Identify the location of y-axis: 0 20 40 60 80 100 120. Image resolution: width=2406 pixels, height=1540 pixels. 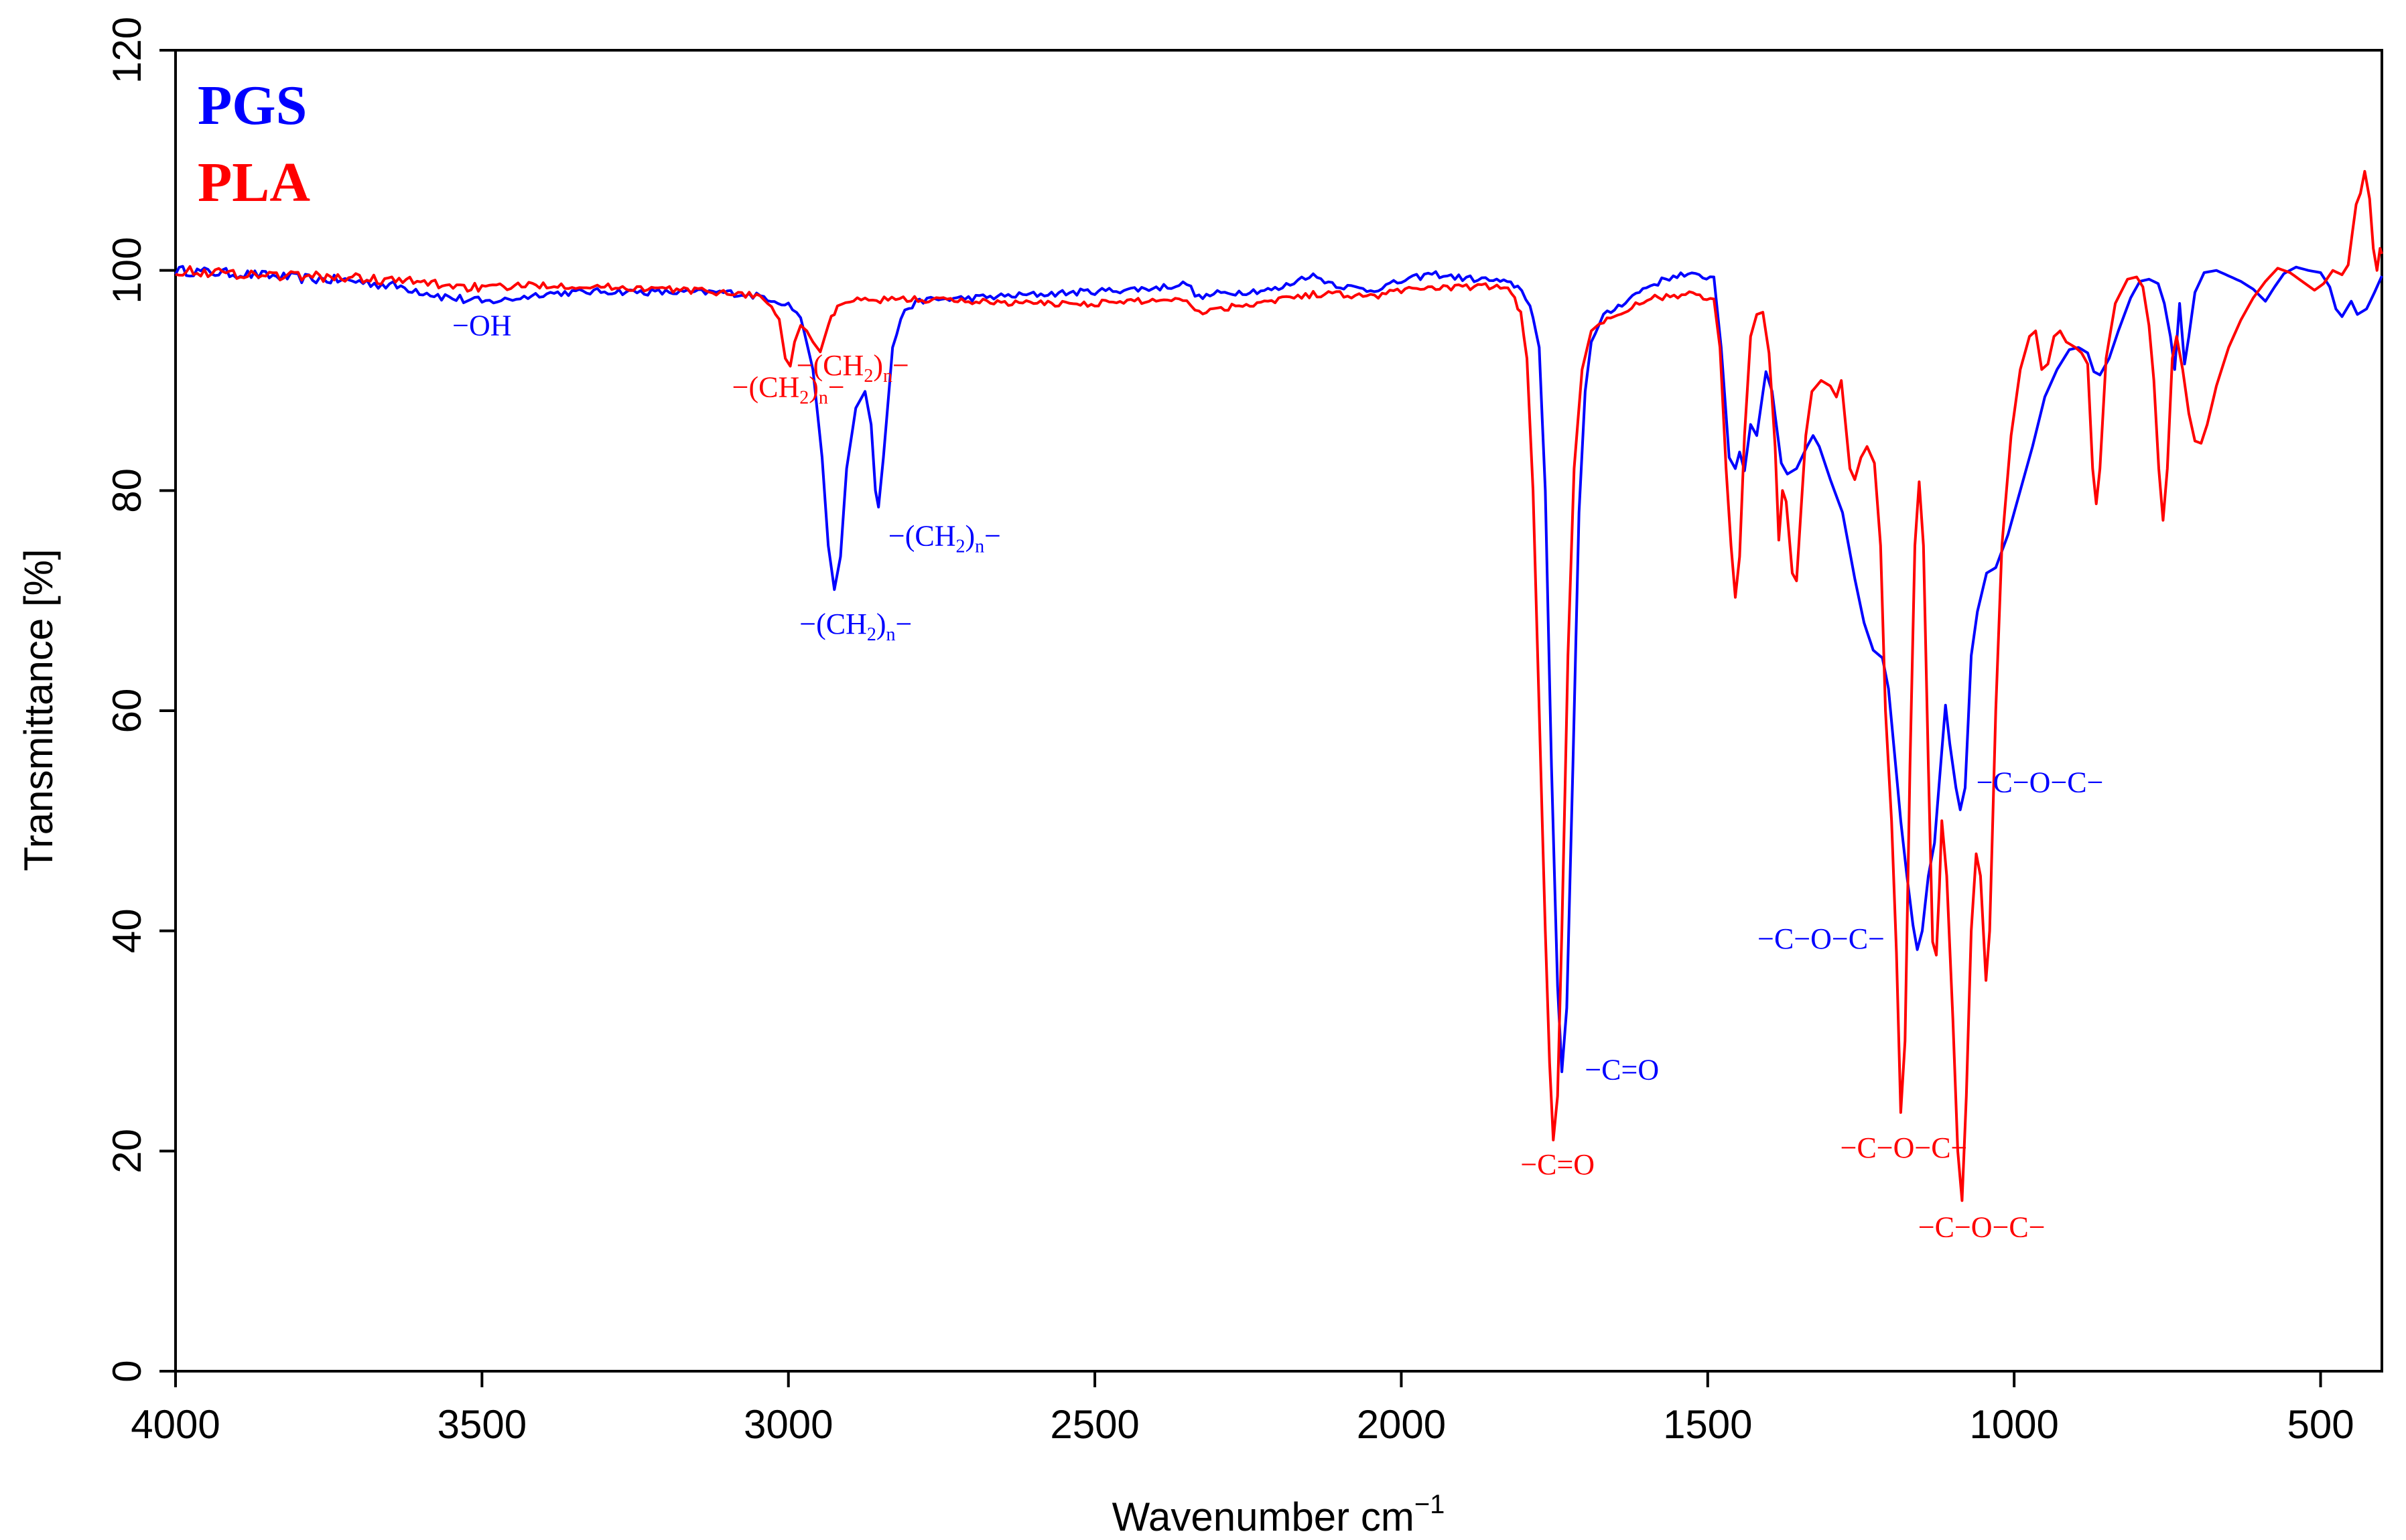
(140, 700).